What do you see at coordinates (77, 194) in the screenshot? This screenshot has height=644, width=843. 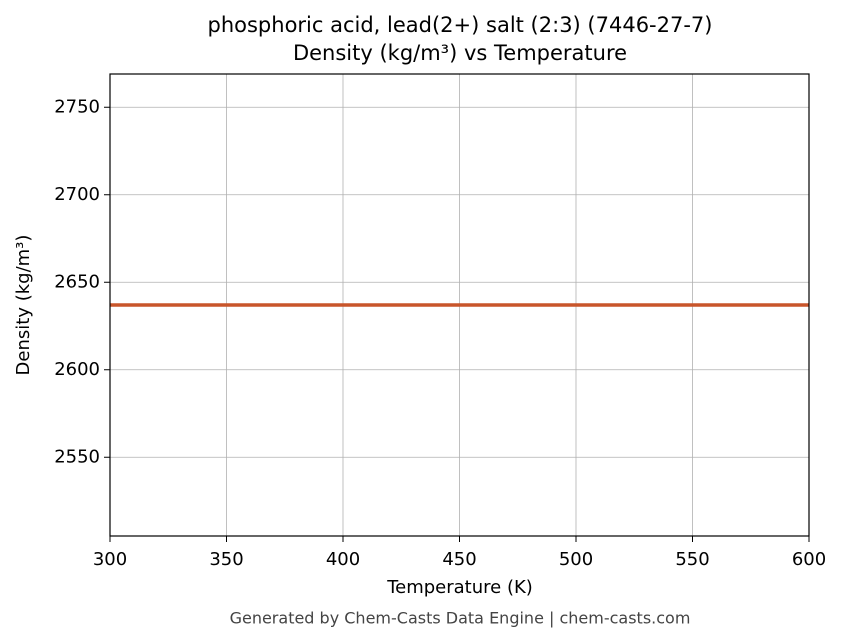 I see `y-tick-label: 2700` at bounding box center [77, 194].